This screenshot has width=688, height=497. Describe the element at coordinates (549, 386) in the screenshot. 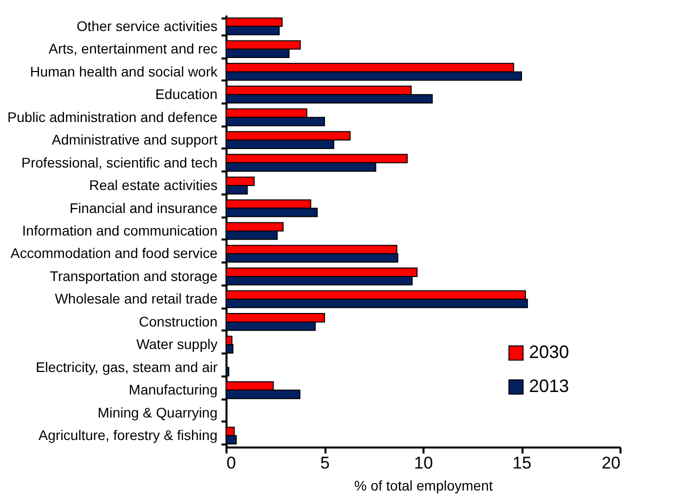

I see `legend-label: 2013` at that location.